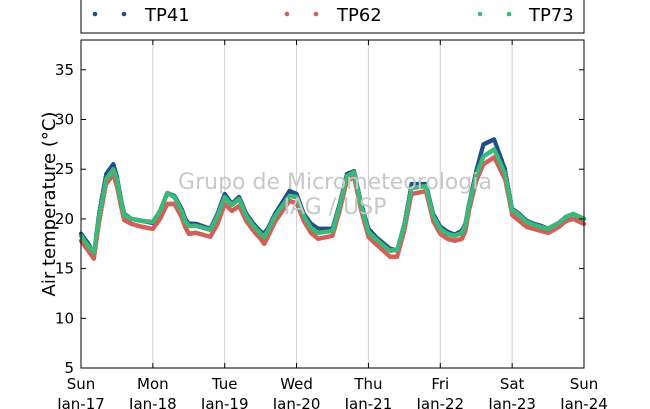 This screenshot has height=409, width=650. Describe the element at coordinates (152, 402) in the screenshot. I see `x-tick-label-date: Jan-18` at that location.